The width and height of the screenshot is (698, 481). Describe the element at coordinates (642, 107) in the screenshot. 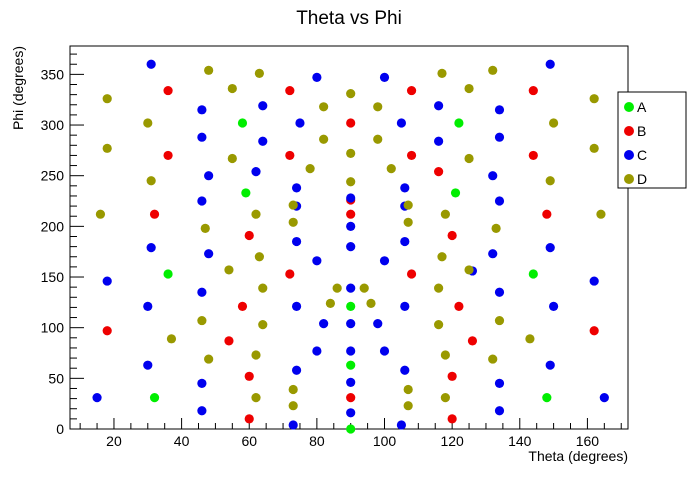

I see `legend-label: A` at that location.